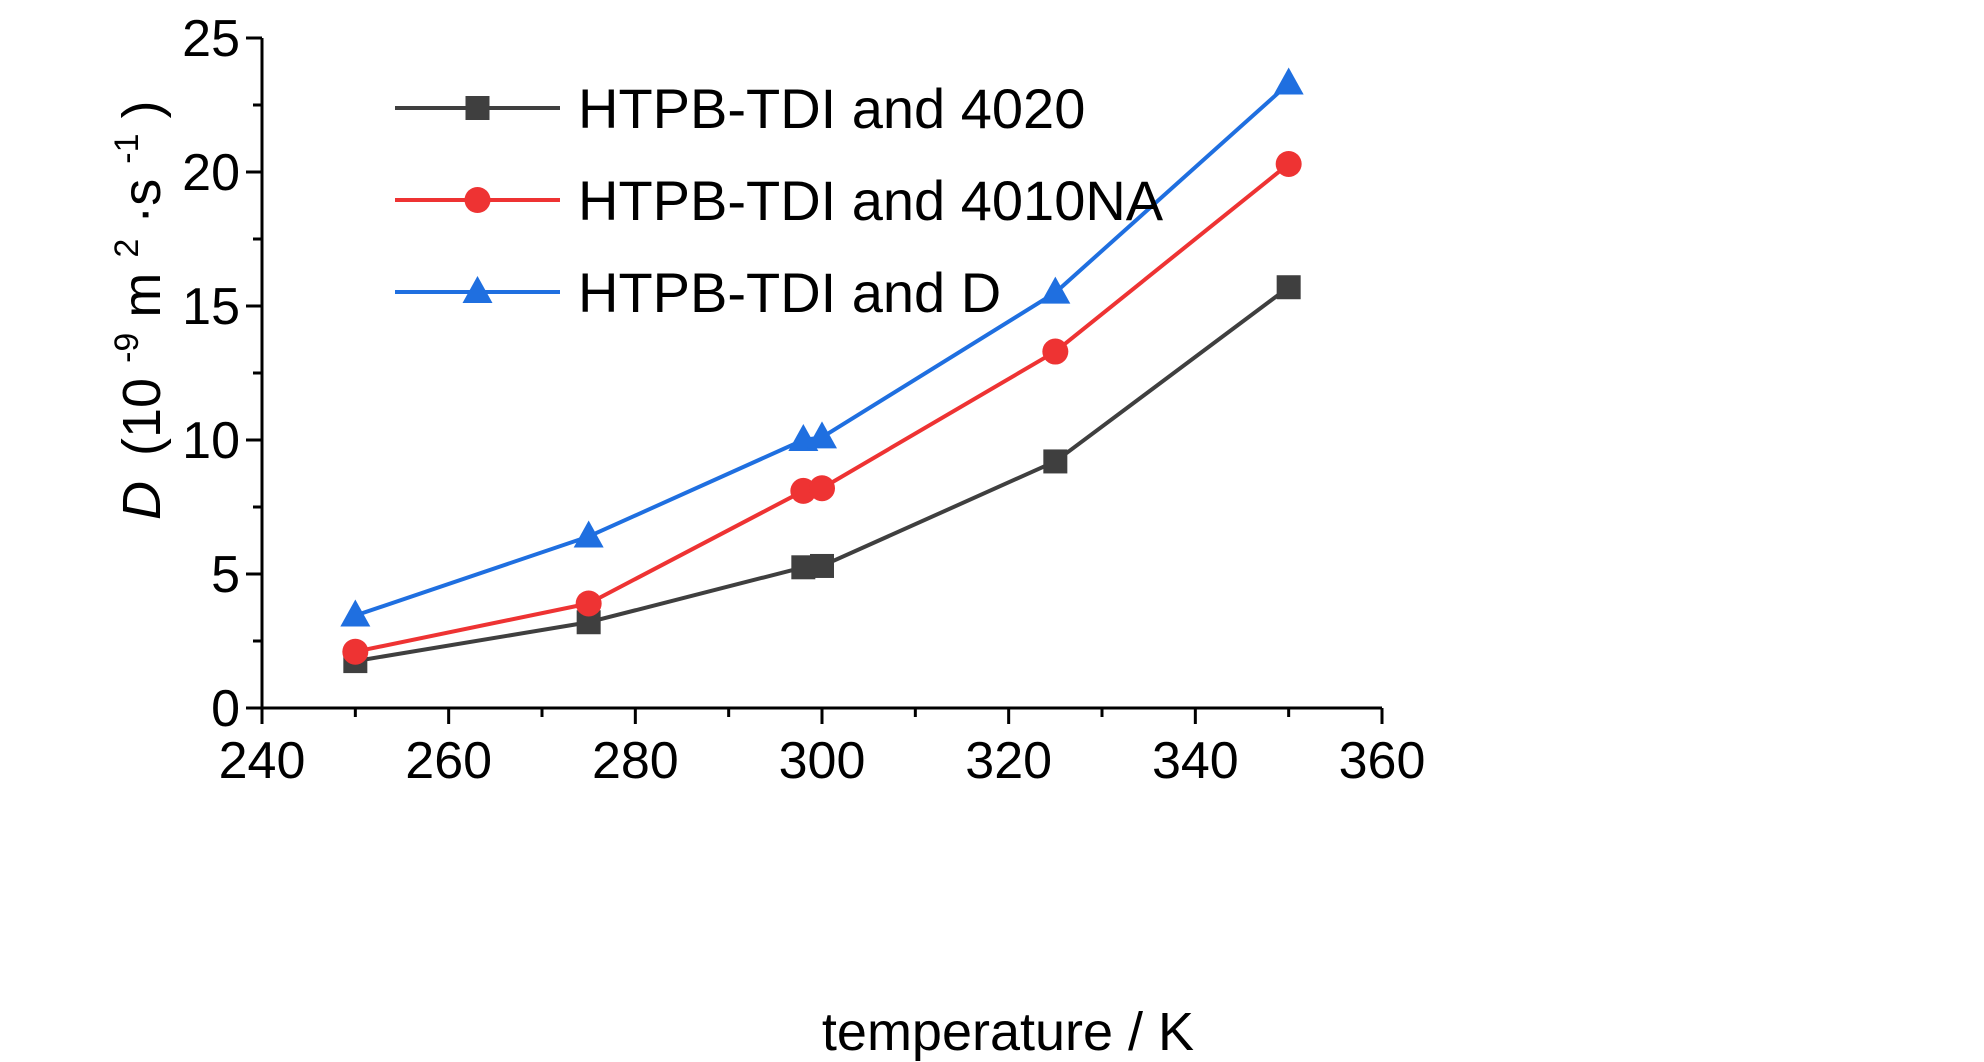 The width and height of the screenshot is (1984, 1062). What do you see at coordinates (142, 201) in the screenshot?
I see `y-axis-dot: ·s` at bounding box center [142, 201].